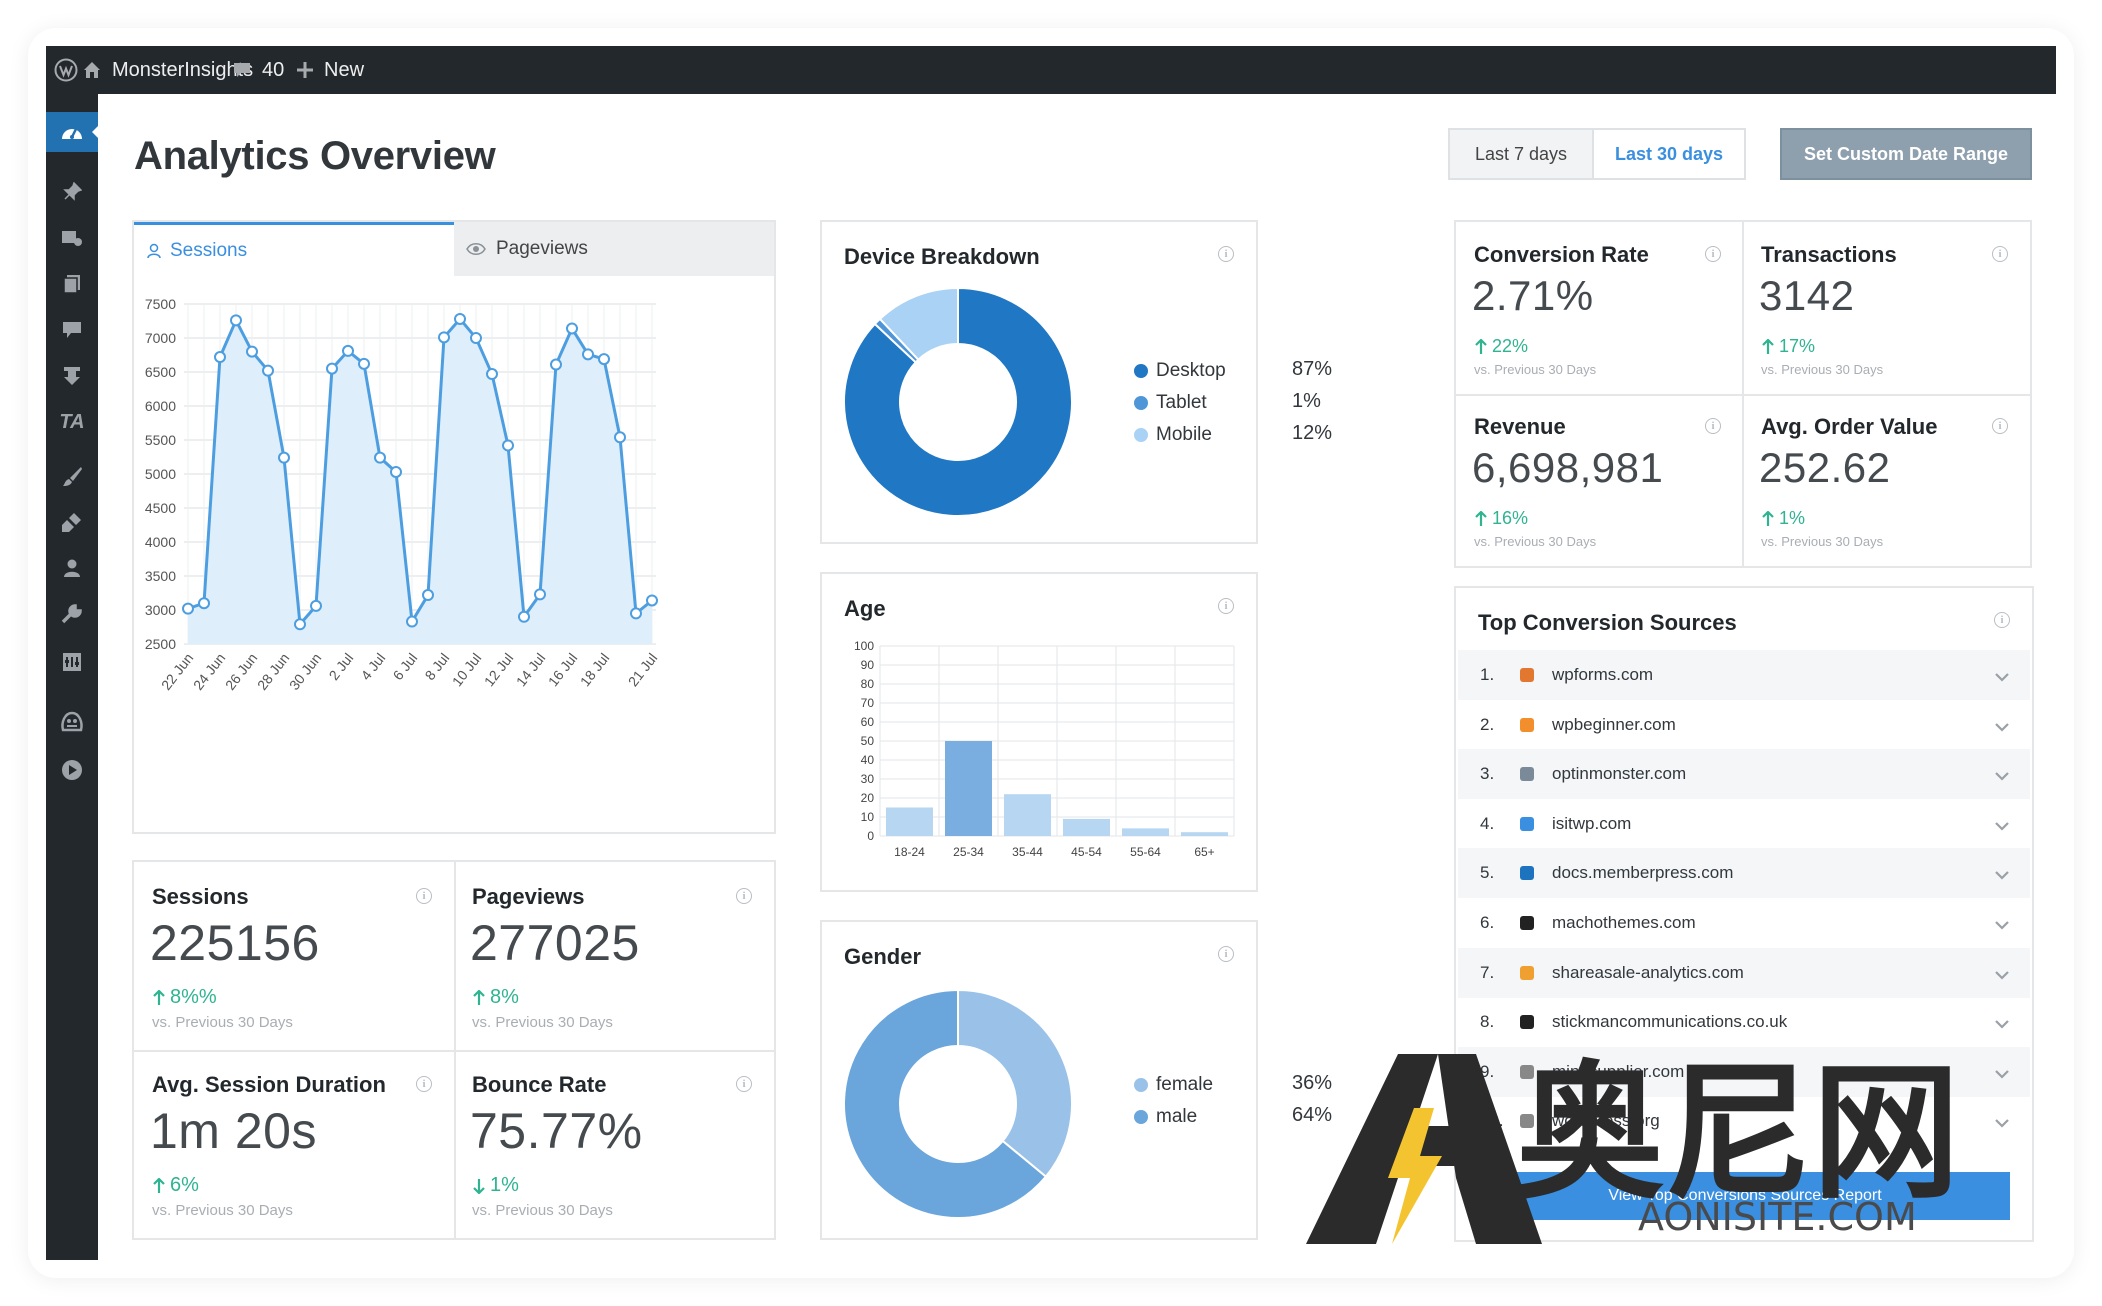  I want to click on source-domain: shareasale-analytics.com, so click(1648, 972).